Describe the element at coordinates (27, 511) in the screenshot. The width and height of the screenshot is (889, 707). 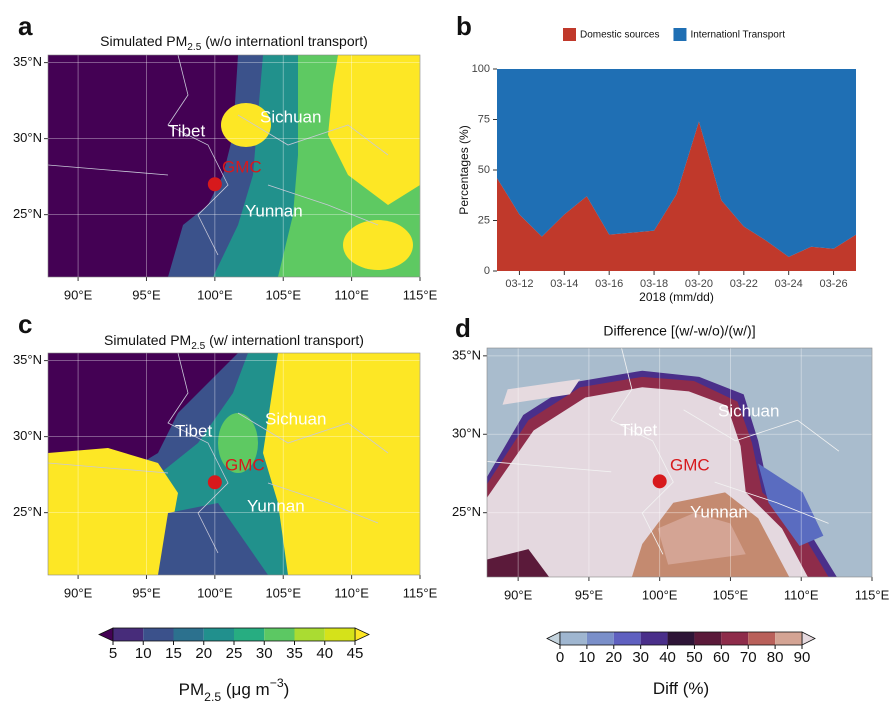
I see `y-tick-label: 25°N` at that location.